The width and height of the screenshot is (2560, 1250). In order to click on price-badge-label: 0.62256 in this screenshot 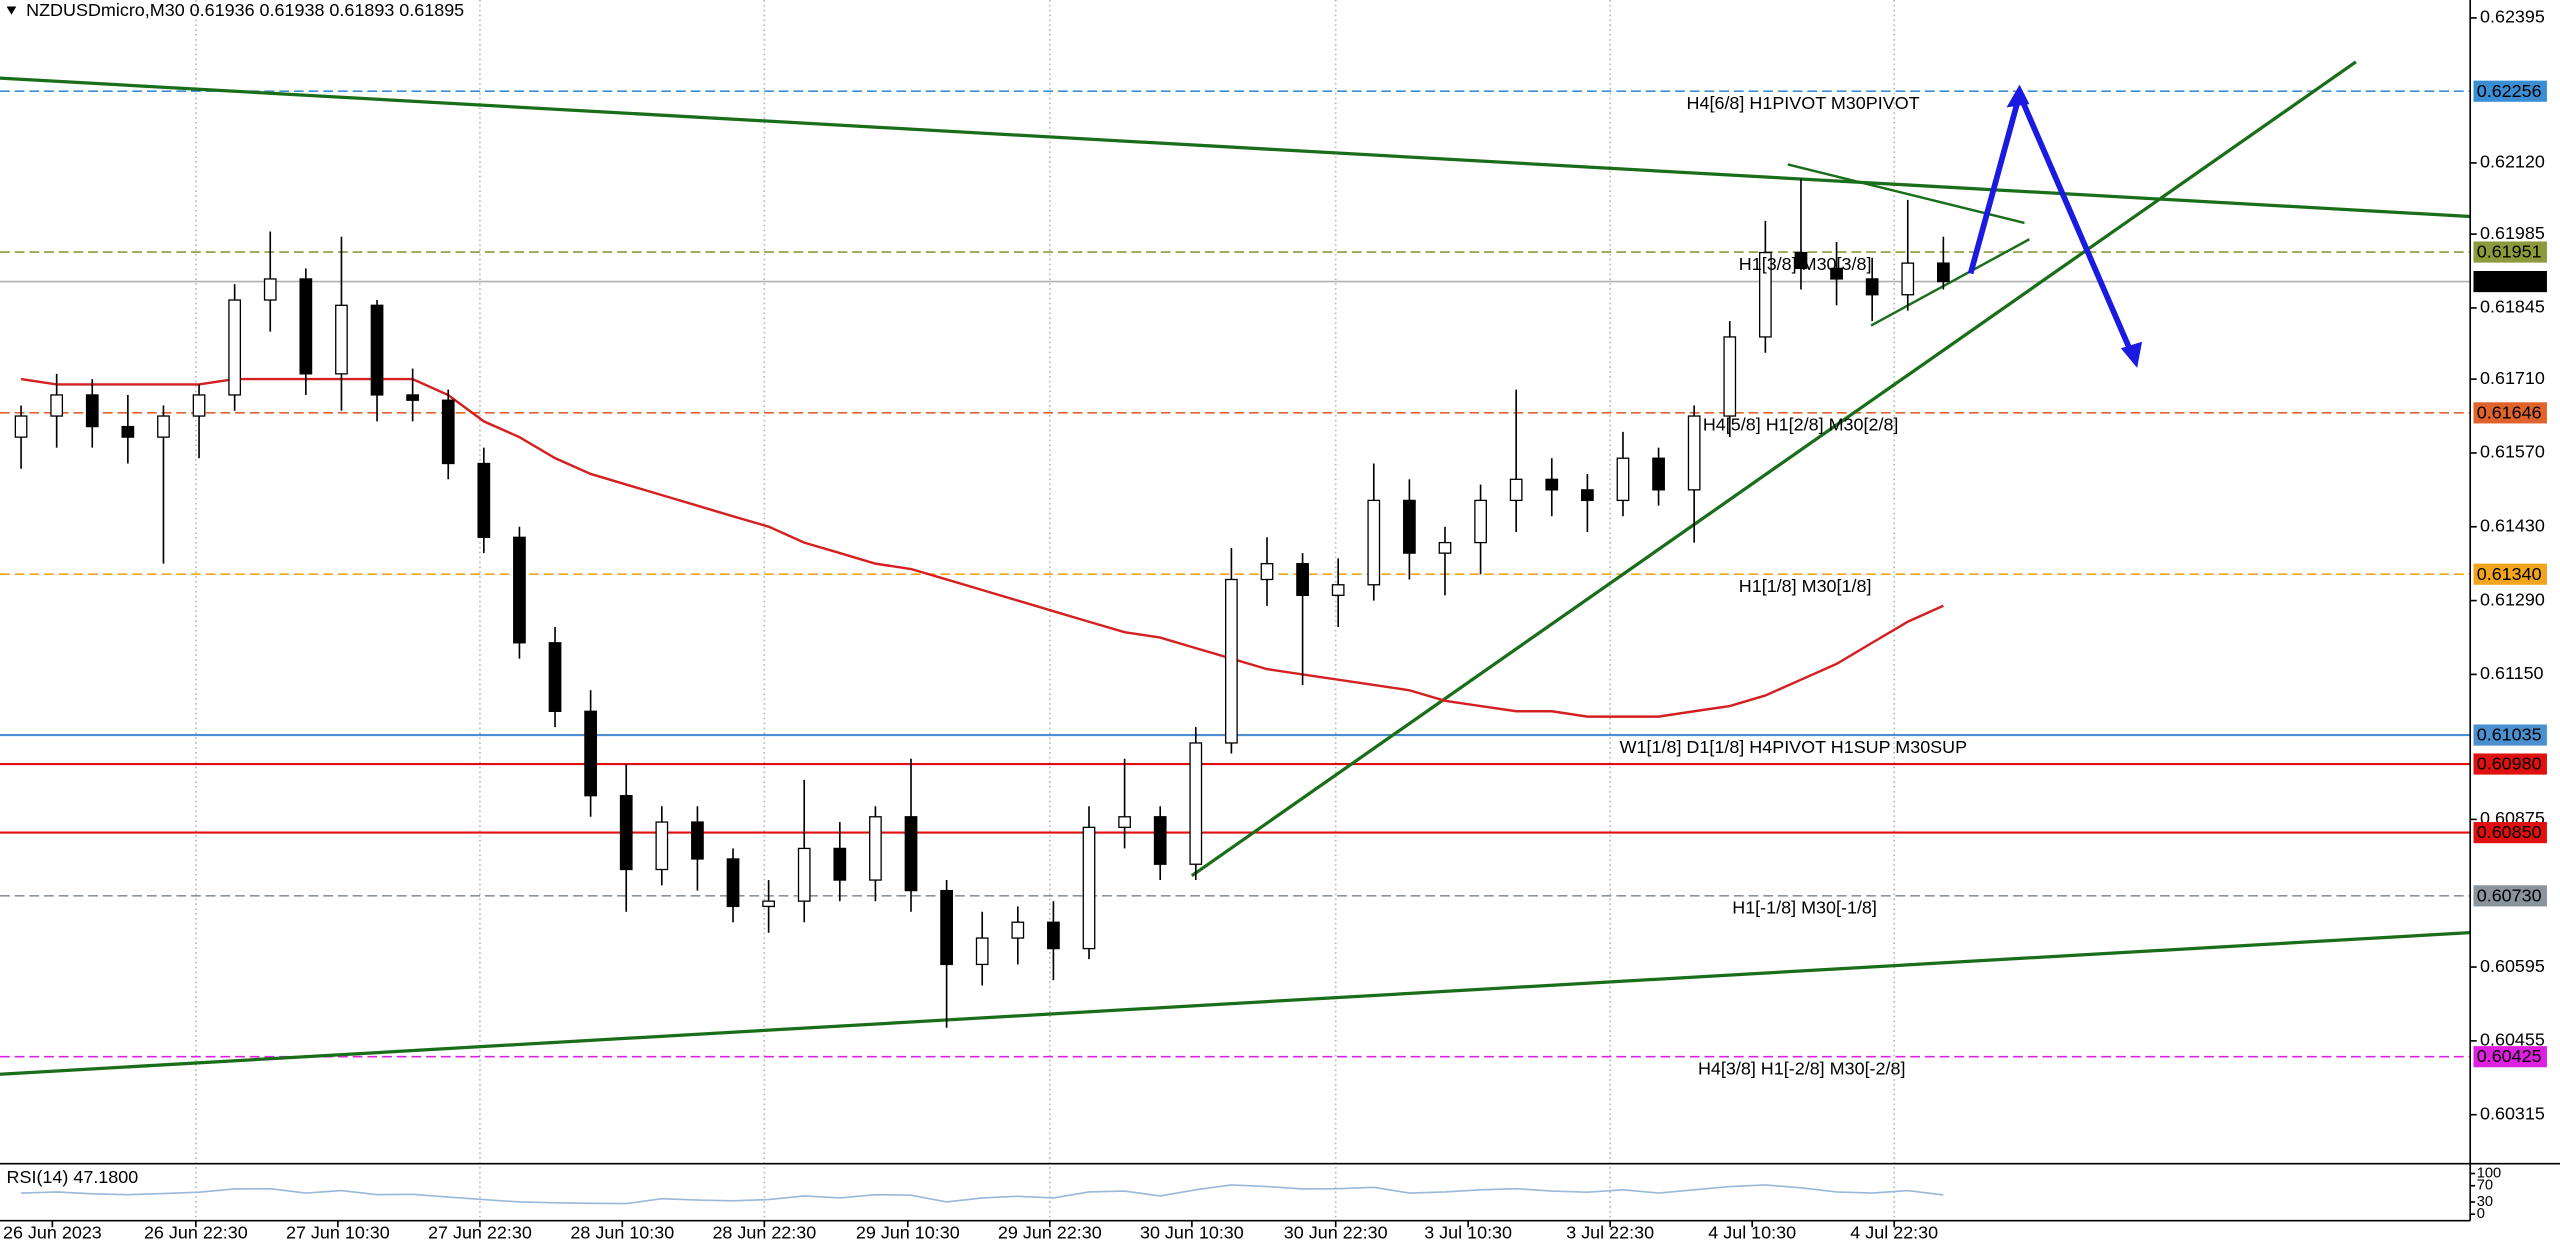, I will do `click(2509, 91)`.